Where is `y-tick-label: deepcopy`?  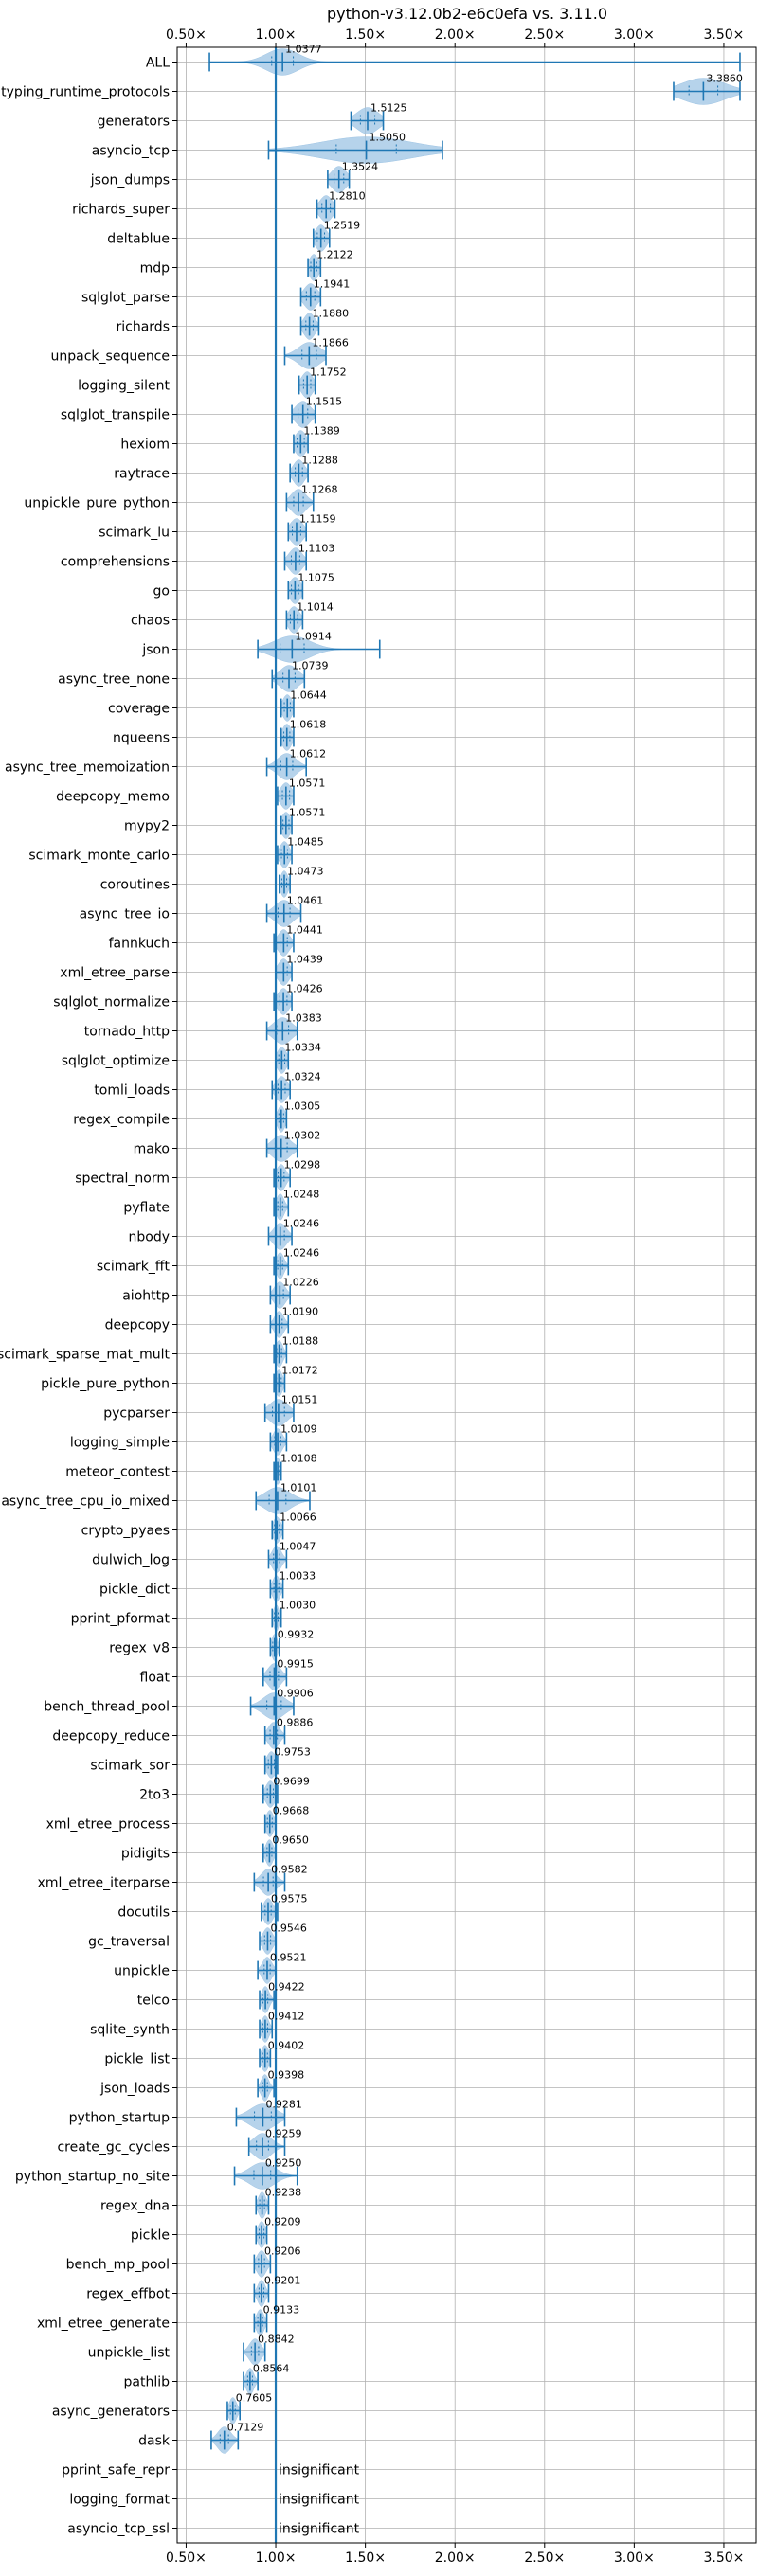
y-tick-label: deepcopy is located at coordinates (137, 1325).